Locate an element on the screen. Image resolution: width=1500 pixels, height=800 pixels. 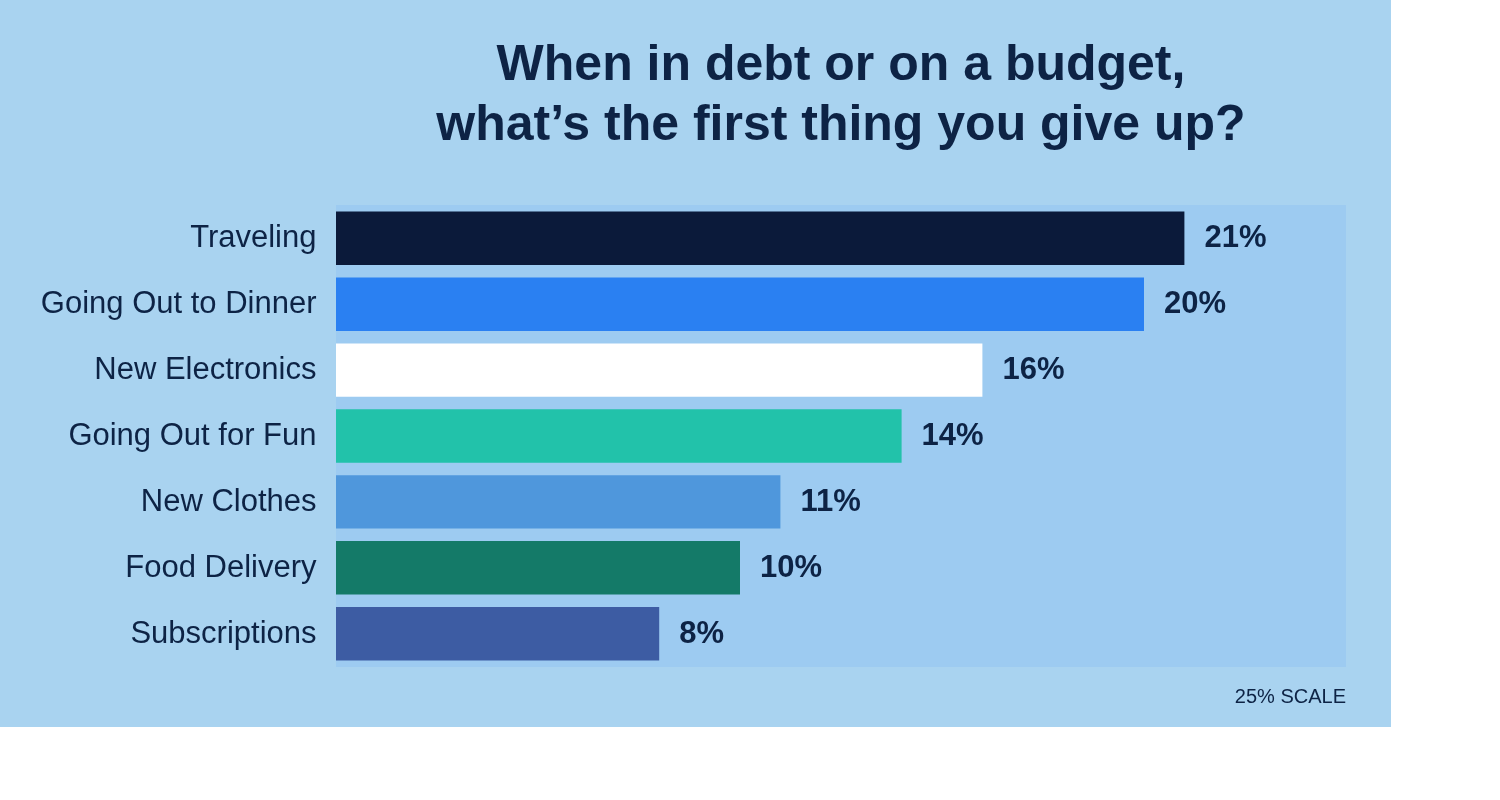
y-tick-label: Going Out to Dinner is located at coordinates (178, 303).